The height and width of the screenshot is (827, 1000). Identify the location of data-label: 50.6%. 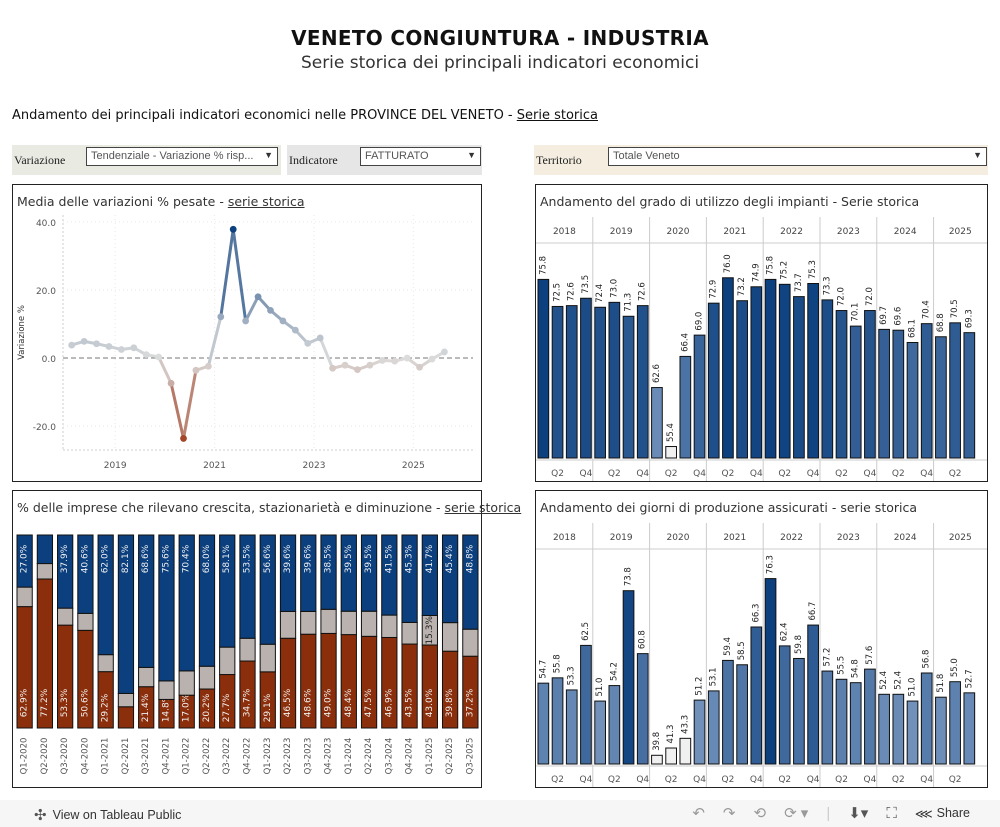
(85, 702).